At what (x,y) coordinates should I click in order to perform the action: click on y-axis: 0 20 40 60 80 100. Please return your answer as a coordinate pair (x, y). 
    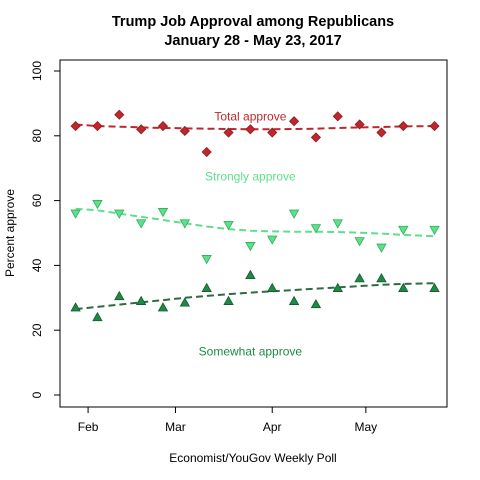
    Looking at the image, I should click on (45, 229).